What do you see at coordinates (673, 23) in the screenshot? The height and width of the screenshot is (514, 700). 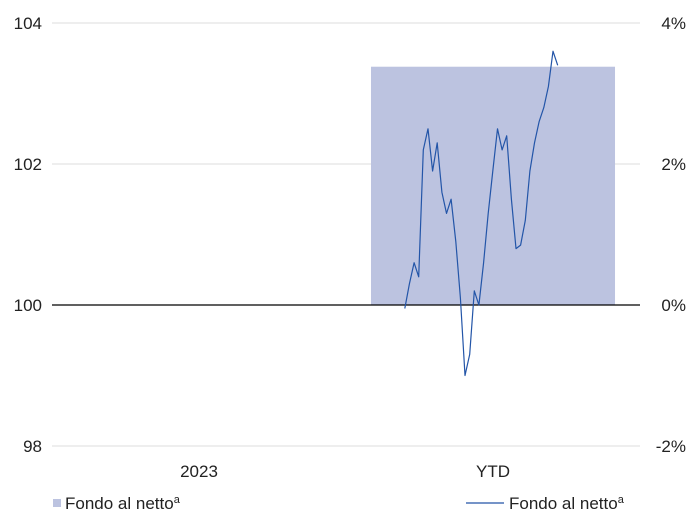 I see `right-tick-label: 4%` at bounding box center [673, 23].